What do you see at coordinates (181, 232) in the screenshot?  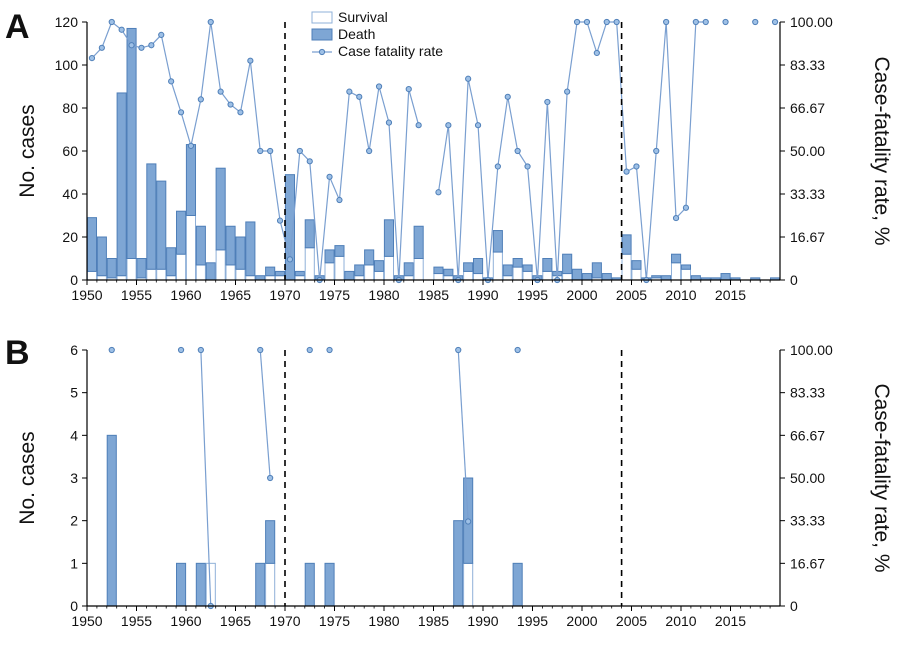 I see `death-bar-1959` at bounding box center [181, 232].